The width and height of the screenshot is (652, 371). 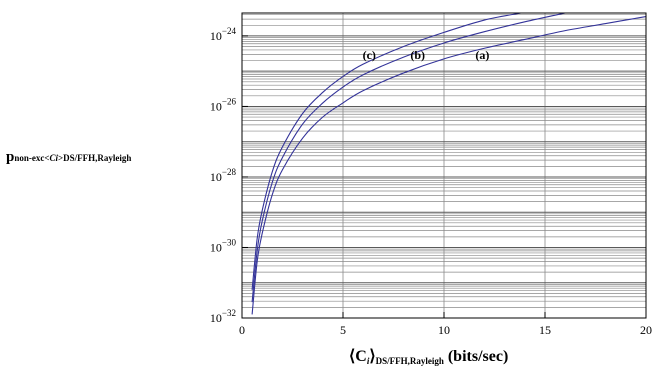 I want to click on y-tick-label: 10−32, so click(x=223, y=316).